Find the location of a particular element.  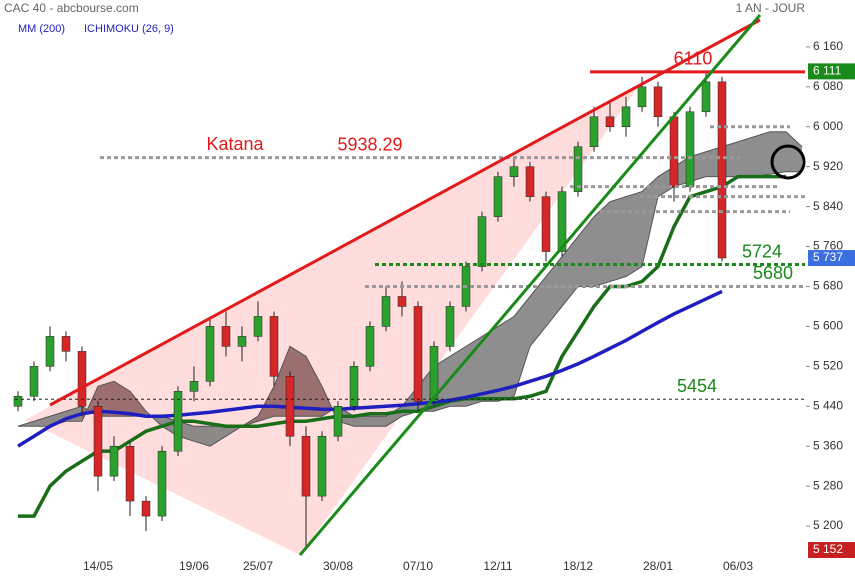

annotation: Katana is located at coordinates (235, 144).